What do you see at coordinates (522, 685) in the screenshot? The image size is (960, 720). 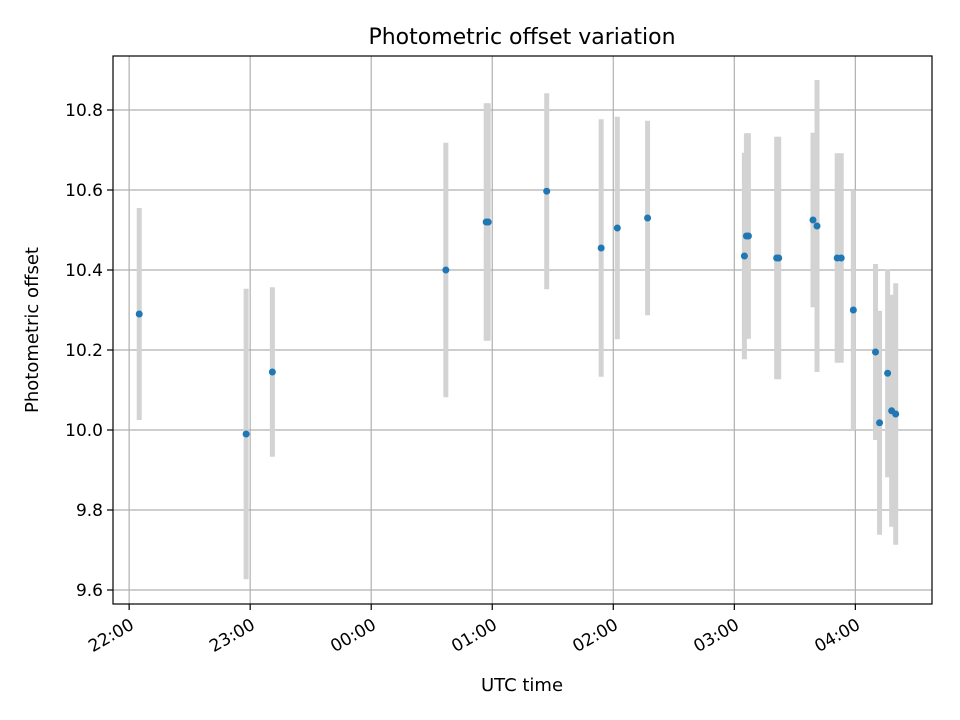 I see `x-axis-label: UTC time` at bounding box center [522, 685].